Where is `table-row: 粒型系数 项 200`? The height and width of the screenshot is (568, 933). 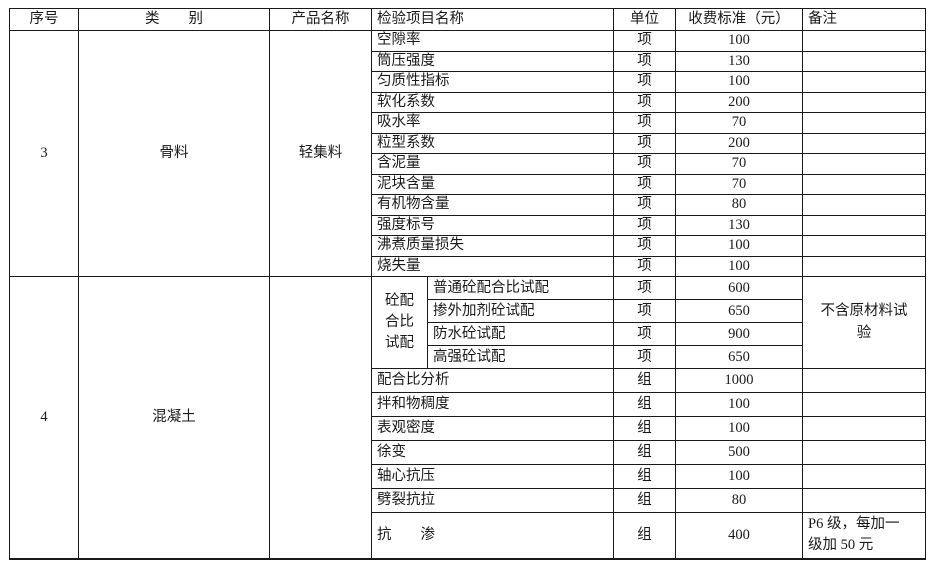
table-row: 粒型系数 项 200 is located at coordinates (468, 143).